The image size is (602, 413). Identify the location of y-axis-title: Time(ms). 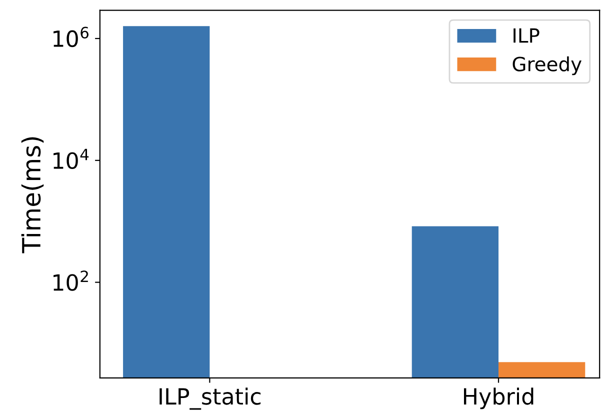
(32, 195).